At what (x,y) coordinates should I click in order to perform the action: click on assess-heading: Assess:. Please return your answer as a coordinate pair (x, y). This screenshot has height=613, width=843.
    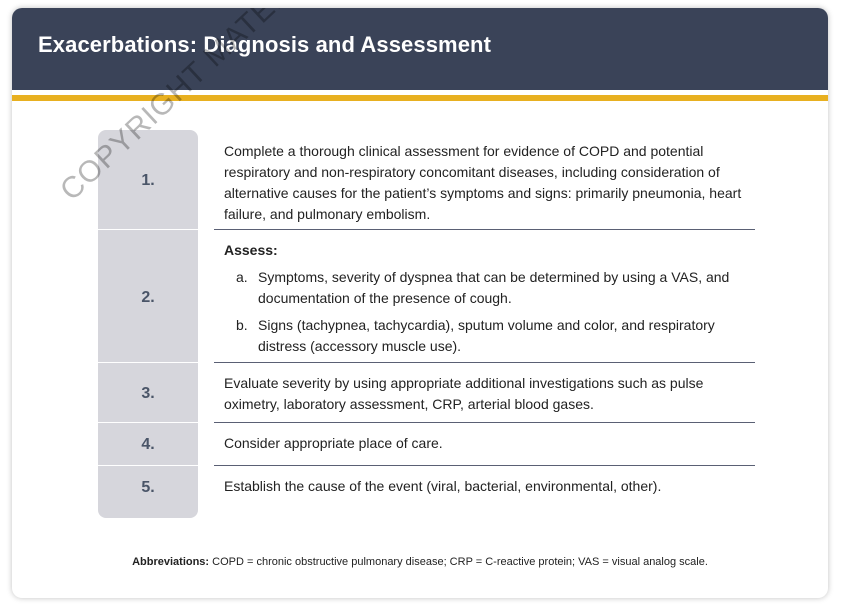
    Looking at the image, I should click on (251, 250).